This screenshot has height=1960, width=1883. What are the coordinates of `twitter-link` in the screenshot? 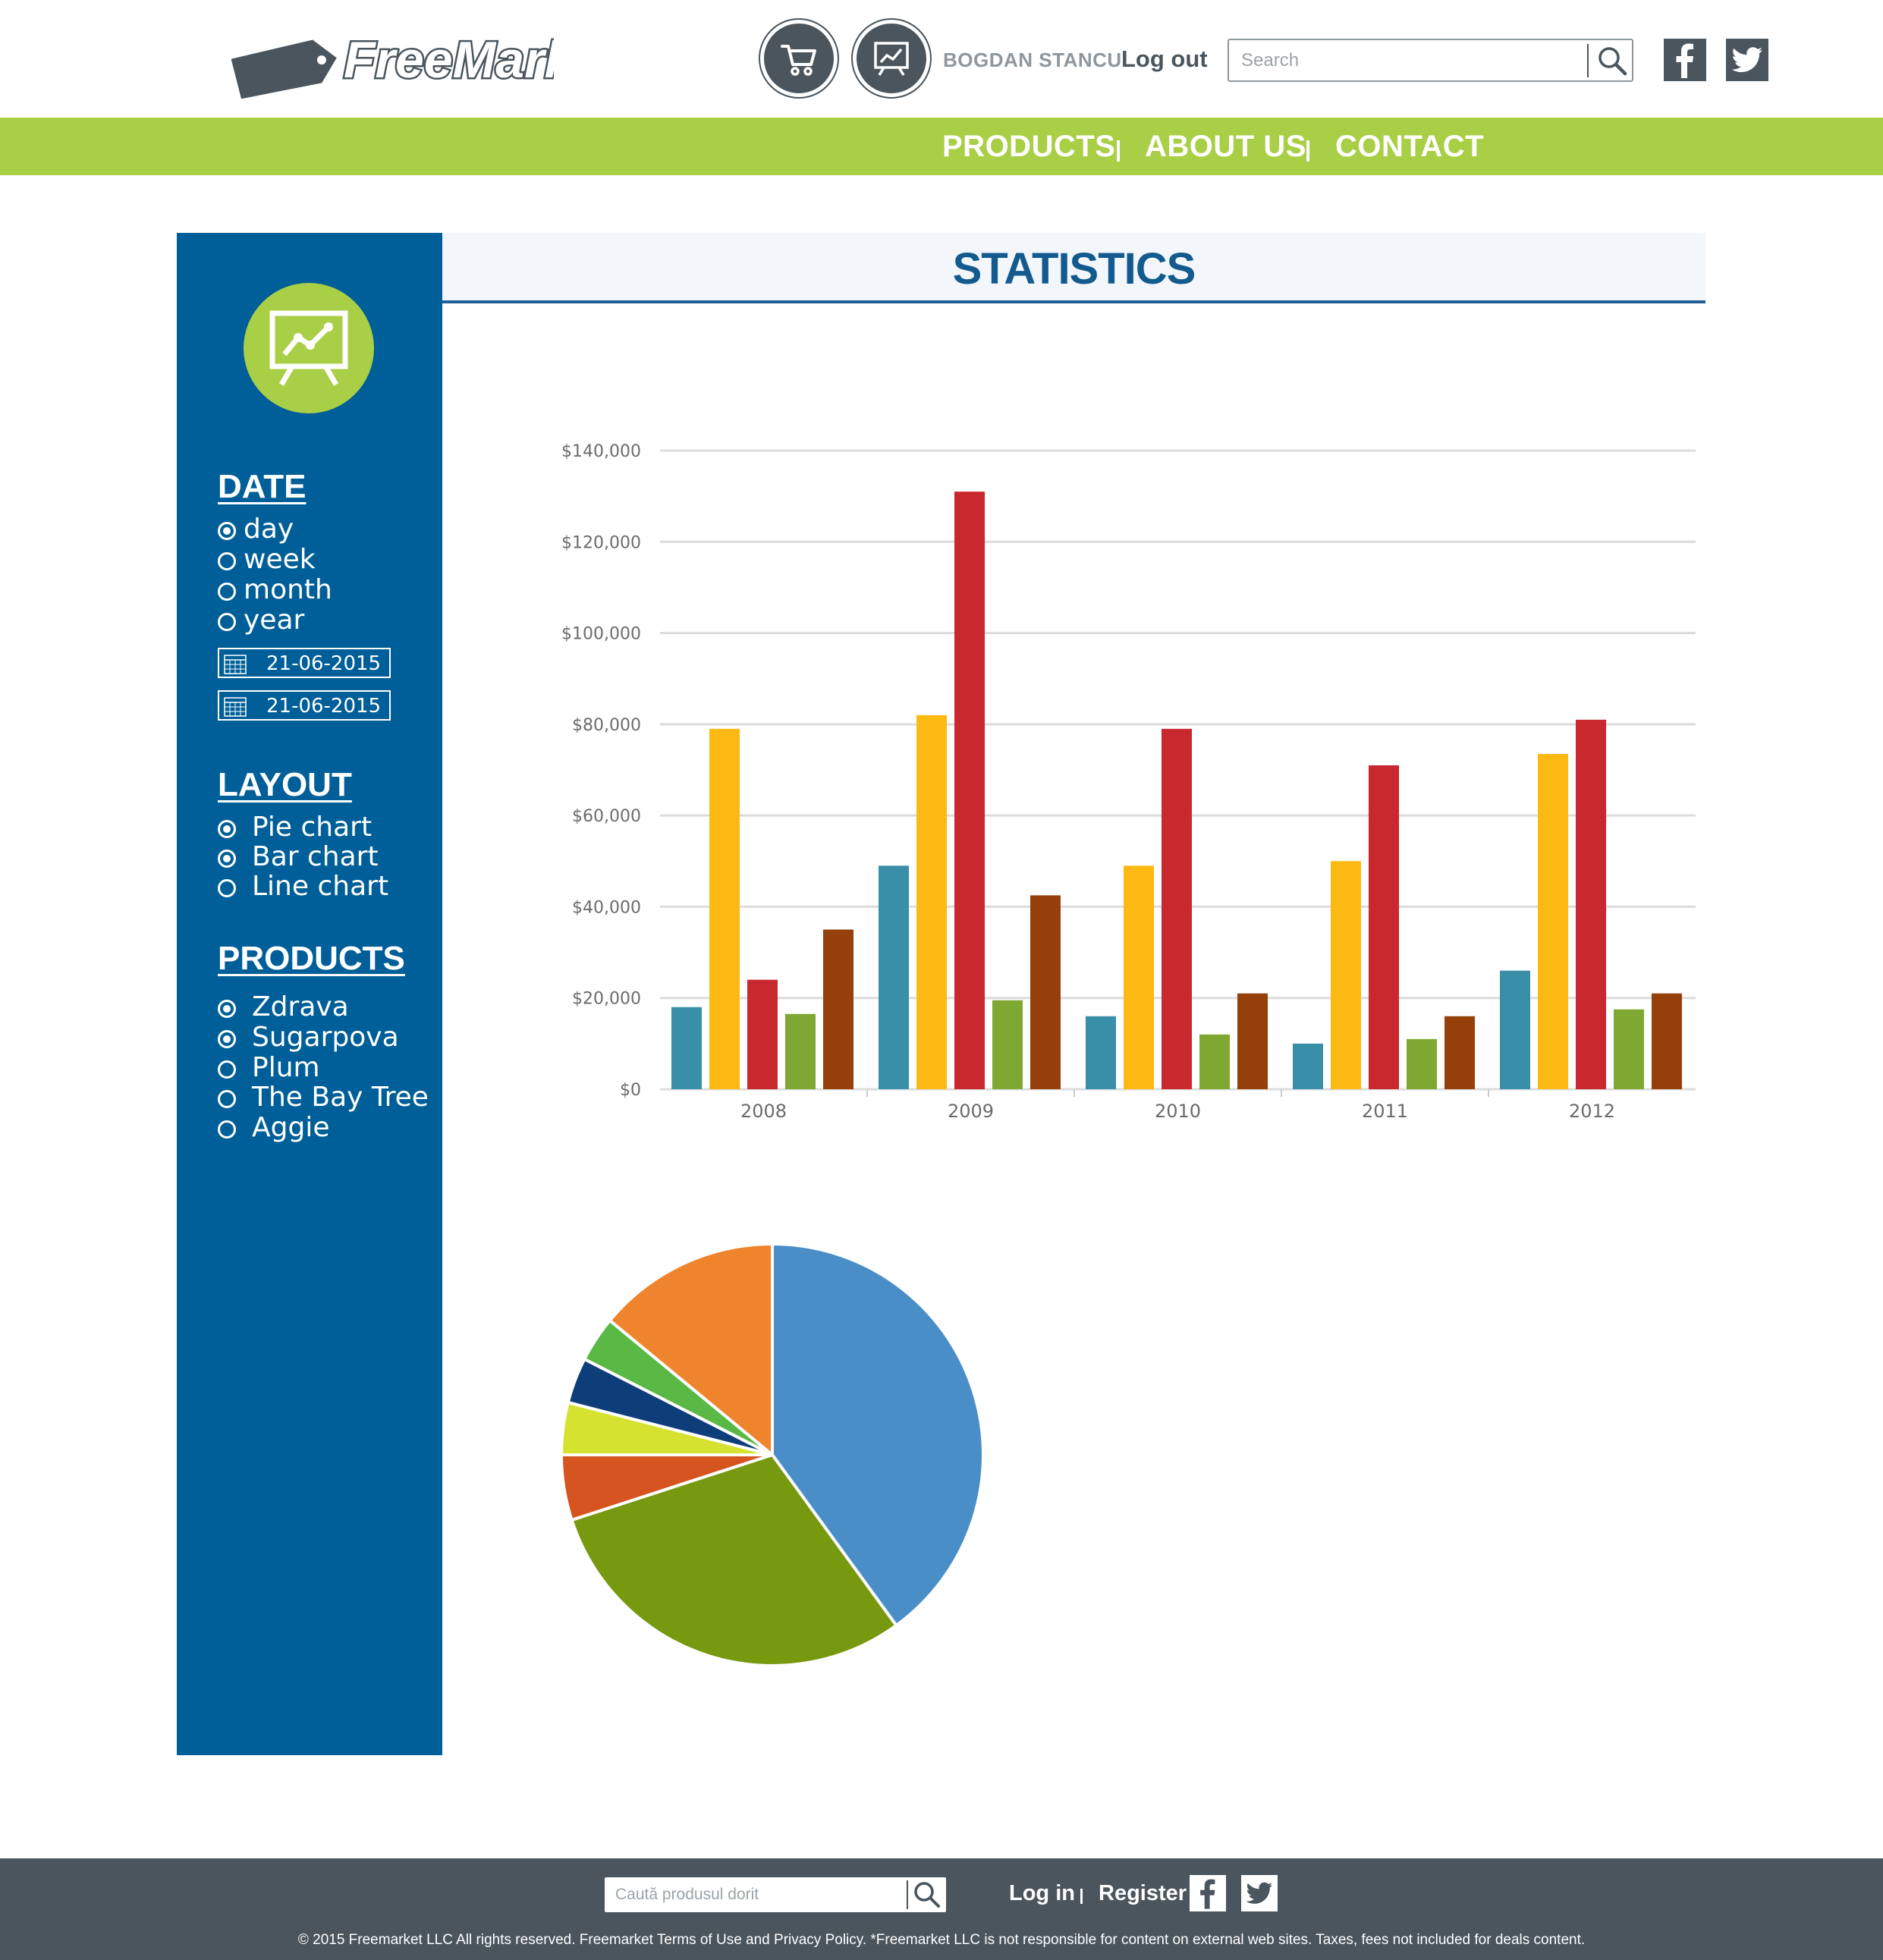 It's located at (1747, 60).